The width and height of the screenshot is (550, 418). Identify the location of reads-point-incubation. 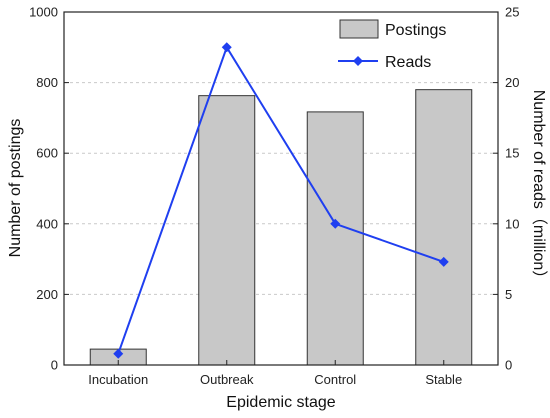
(118, 353).